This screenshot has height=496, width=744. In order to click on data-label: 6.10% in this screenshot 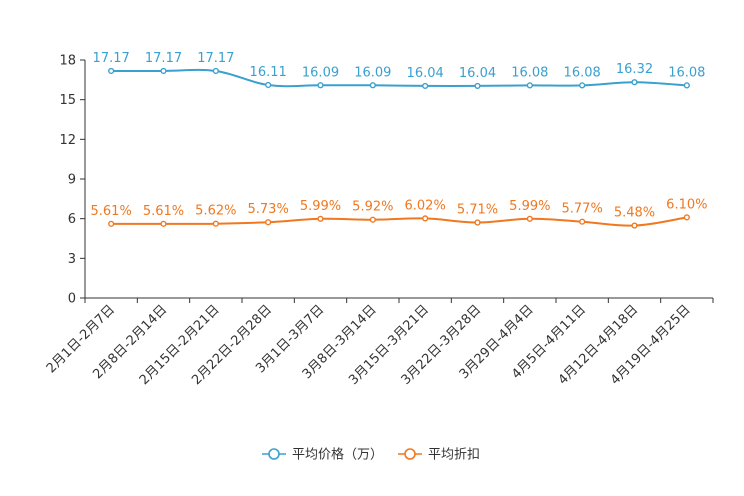, I will do `click(686, 204)`.